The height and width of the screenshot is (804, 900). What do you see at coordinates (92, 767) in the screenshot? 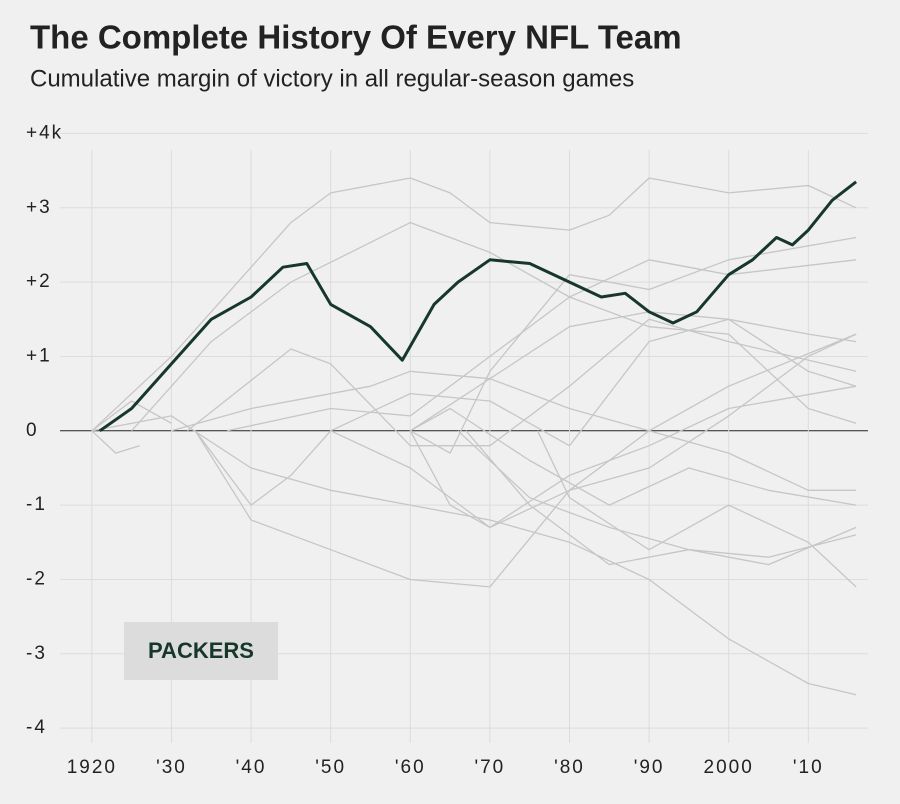
I see `x-tick-label: 1920` at bounding box center [92, 767].